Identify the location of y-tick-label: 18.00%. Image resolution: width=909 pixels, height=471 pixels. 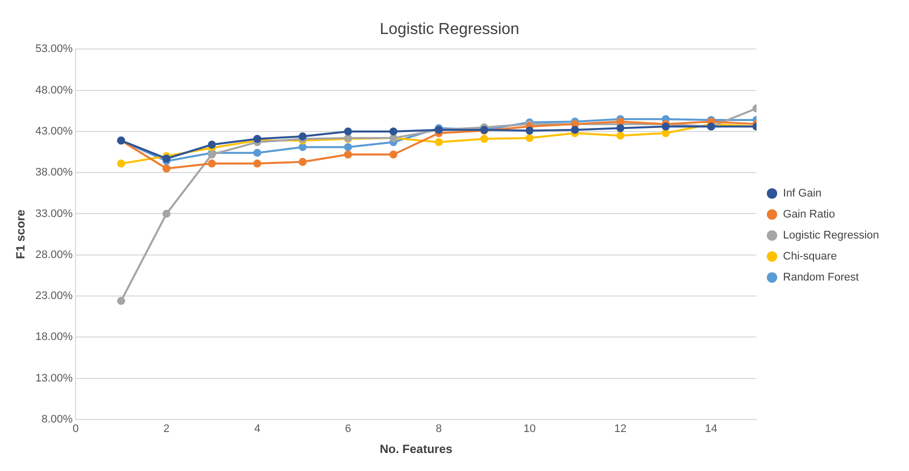
(54, 337).